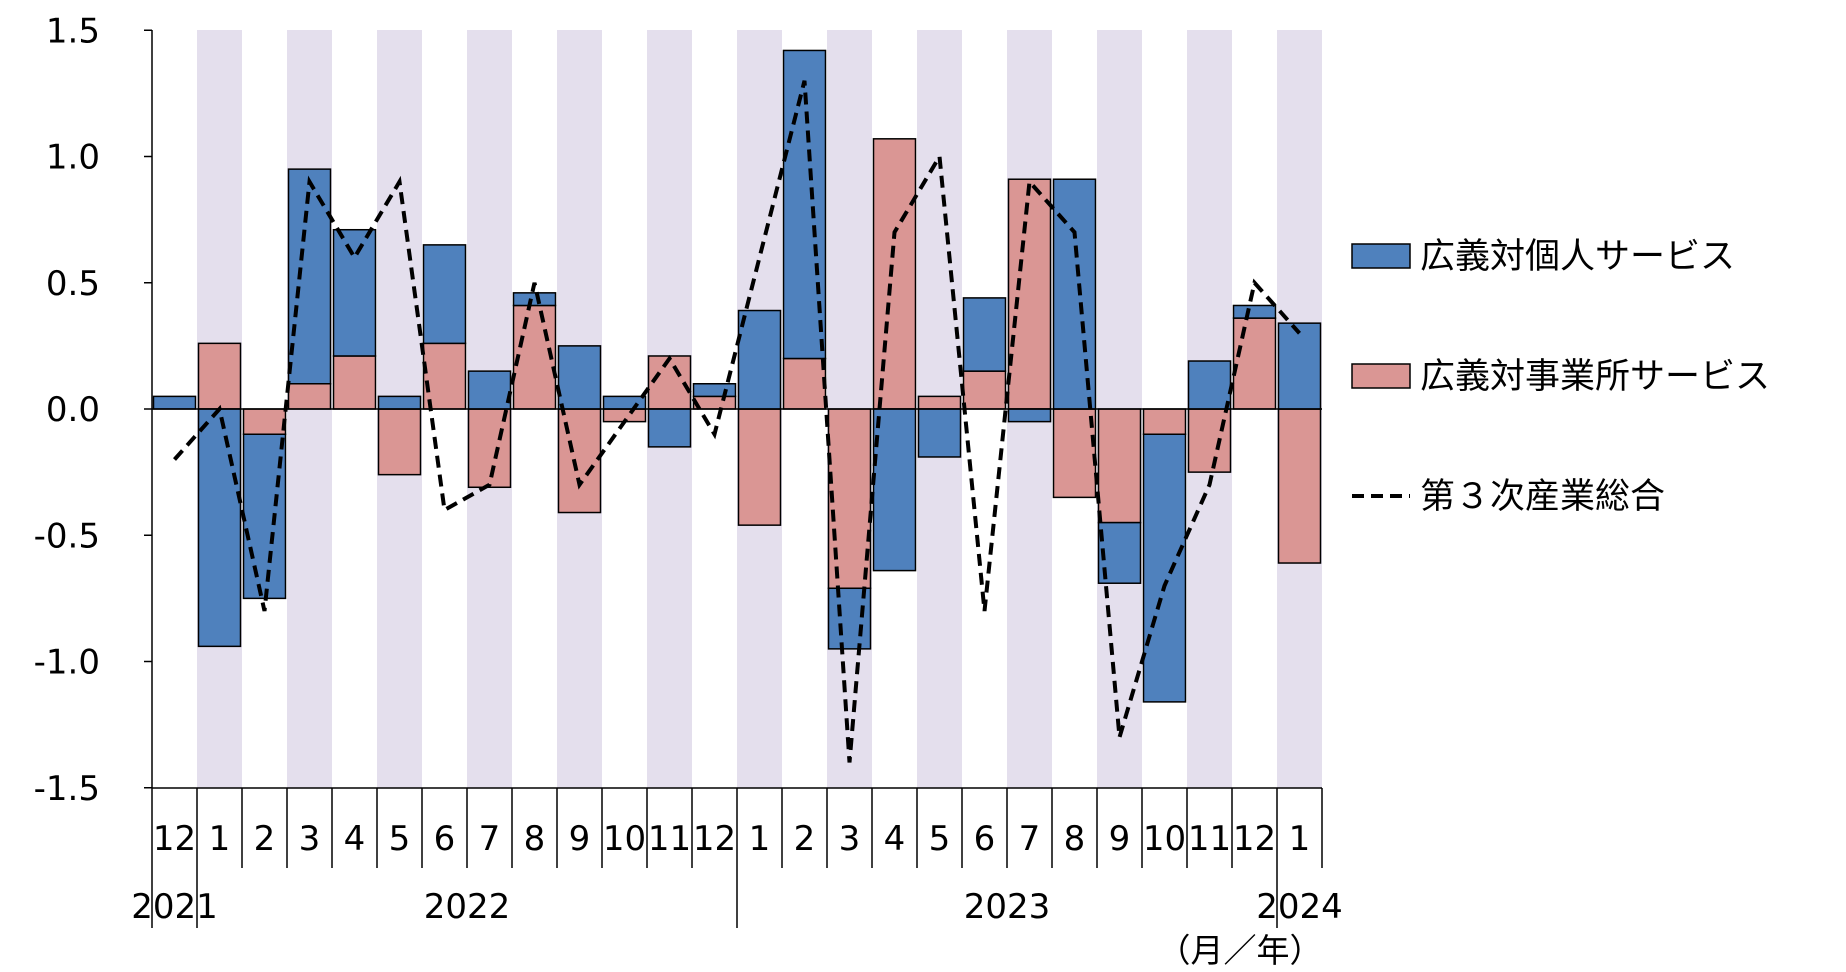 The height and width of the screenshot is (972, 1846). Describe the element at coordinates (1240, 950) in the screenshot. I see `x-axis-unit-label: （月／年）` at that location.